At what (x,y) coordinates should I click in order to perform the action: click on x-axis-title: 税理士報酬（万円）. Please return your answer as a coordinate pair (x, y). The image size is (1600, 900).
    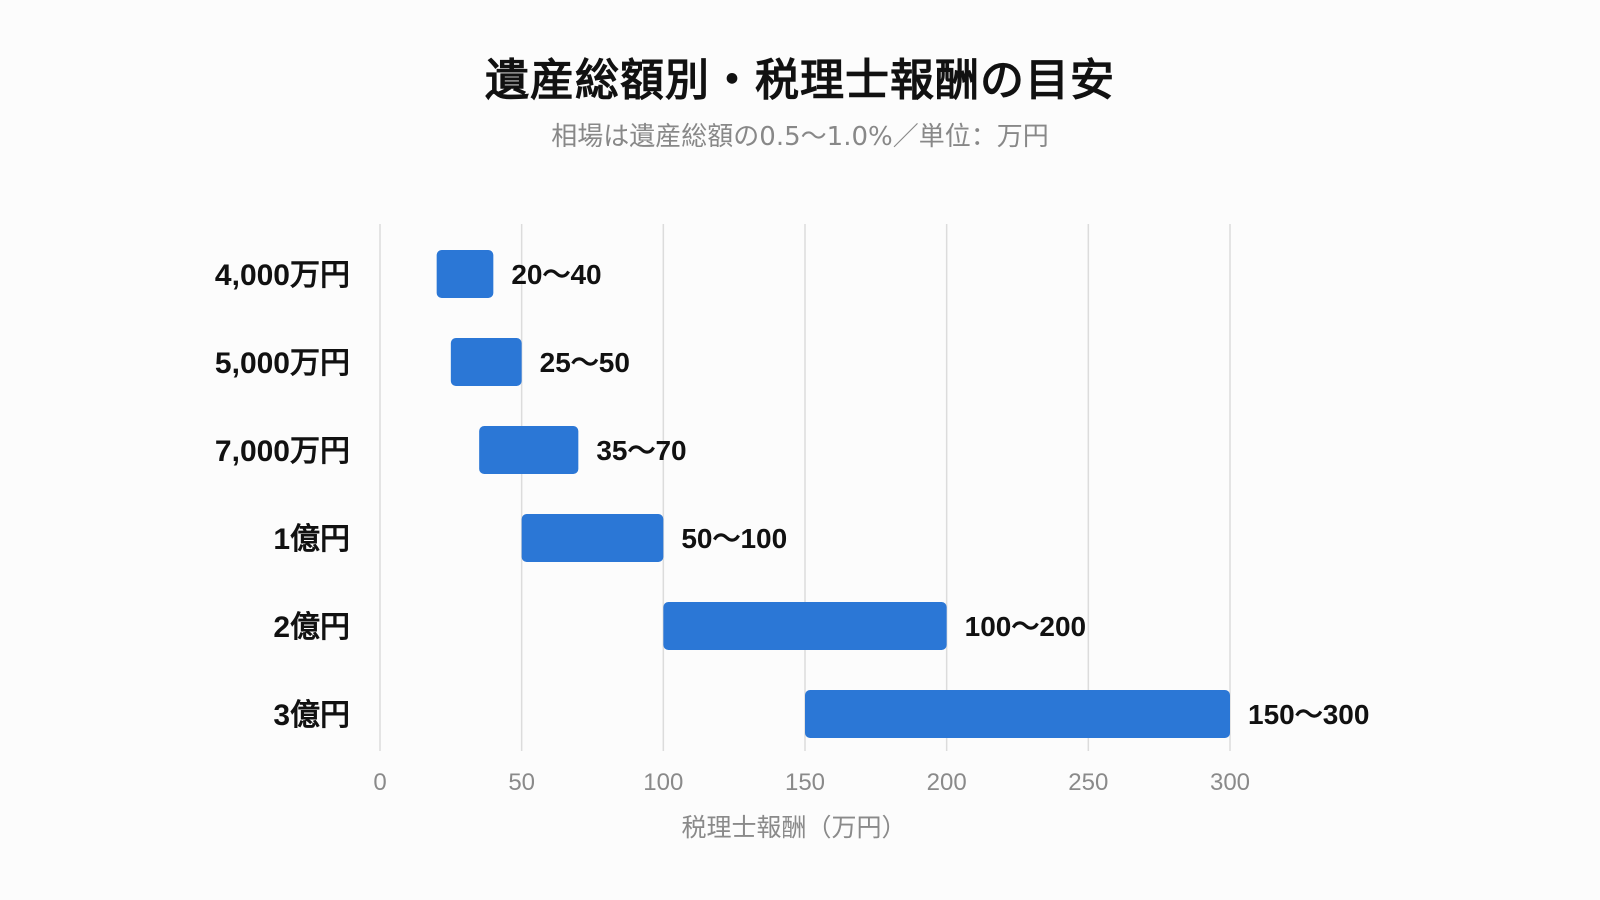
    Looking at the image, I should click on (793, 827).